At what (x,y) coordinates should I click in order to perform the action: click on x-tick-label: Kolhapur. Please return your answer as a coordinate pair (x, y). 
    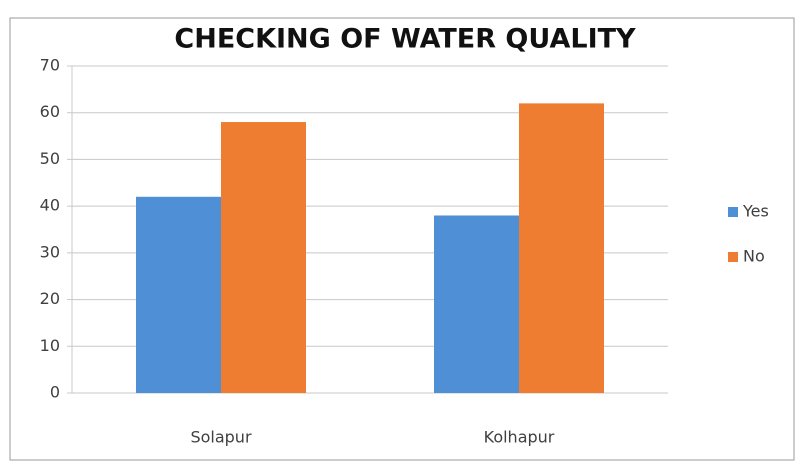
    Looking at the image, I should click on (519, 437).